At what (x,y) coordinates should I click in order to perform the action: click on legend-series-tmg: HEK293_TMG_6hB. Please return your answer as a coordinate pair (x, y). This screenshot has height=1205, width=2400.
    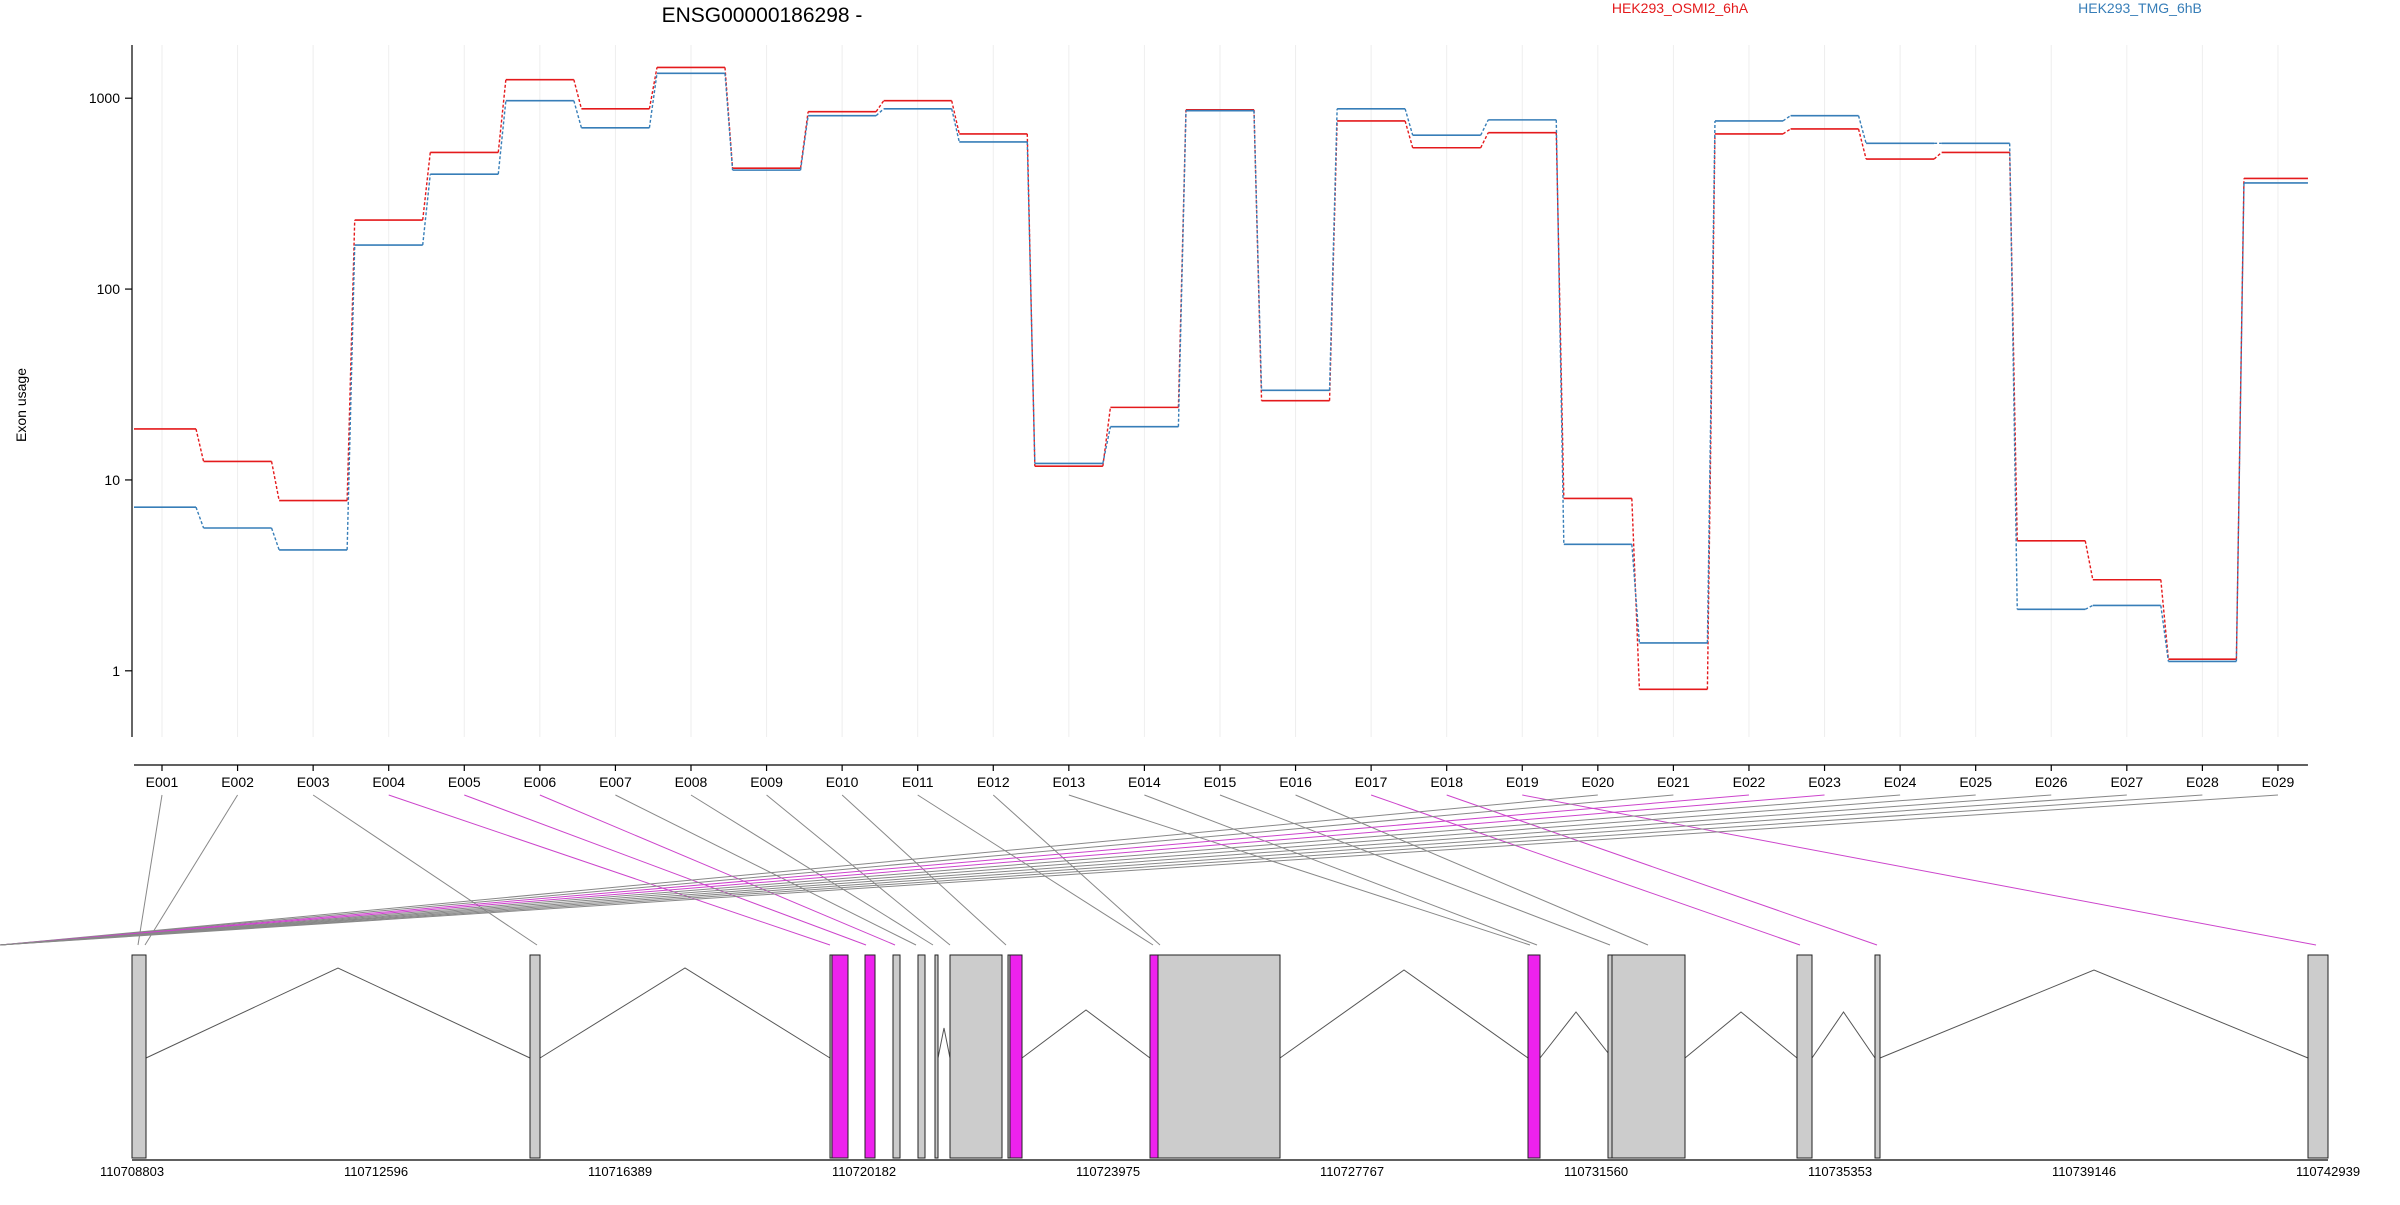
    Looking at the image, I should click on (2140, 8).